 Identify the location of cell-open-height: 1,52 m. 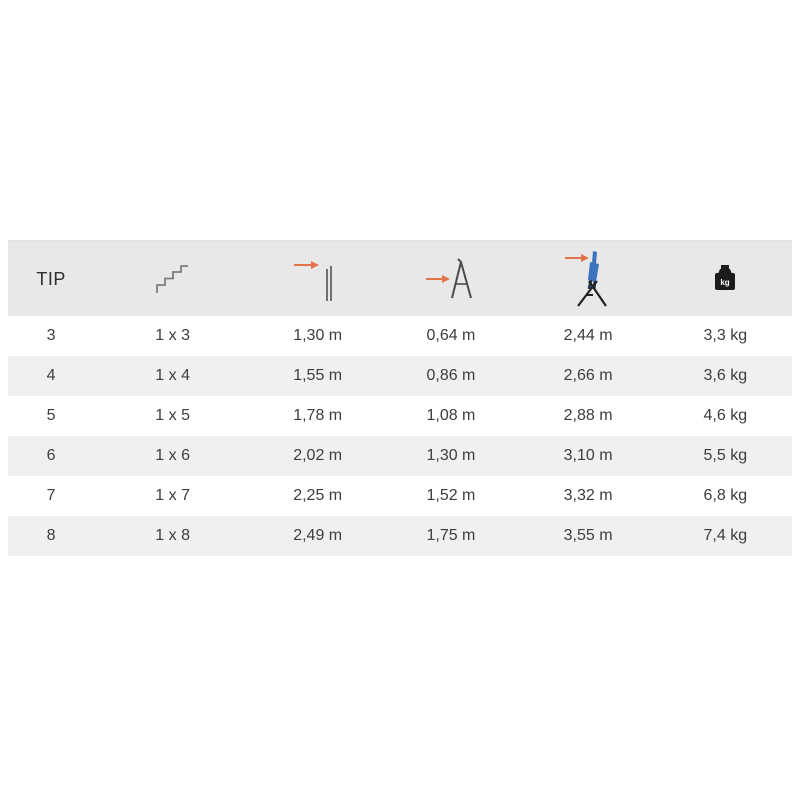
(451, 495).